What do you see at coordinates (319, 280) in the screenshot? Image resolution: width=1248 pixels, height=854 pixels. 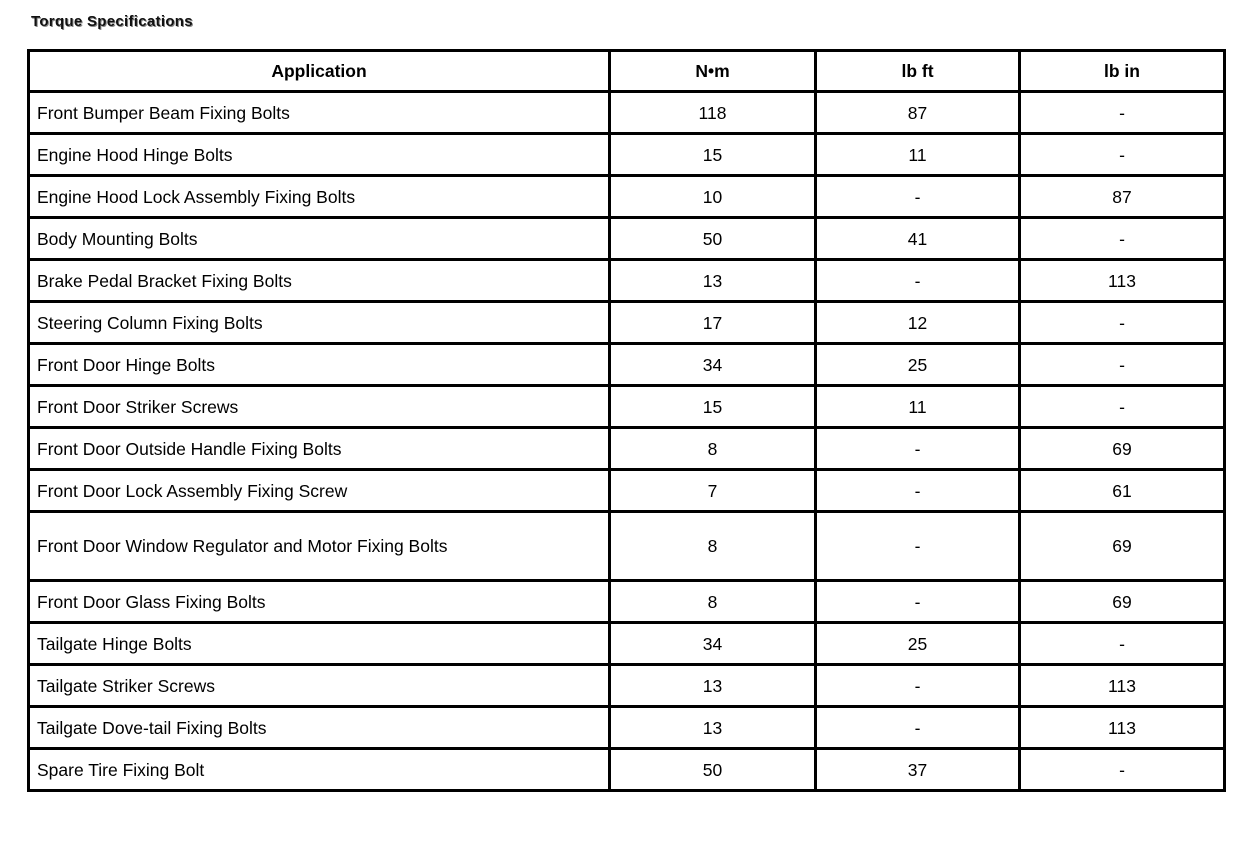 I see `application-cell: Brake Pedal Bracket Fixing Bolts` at bounding box center [319, 280].